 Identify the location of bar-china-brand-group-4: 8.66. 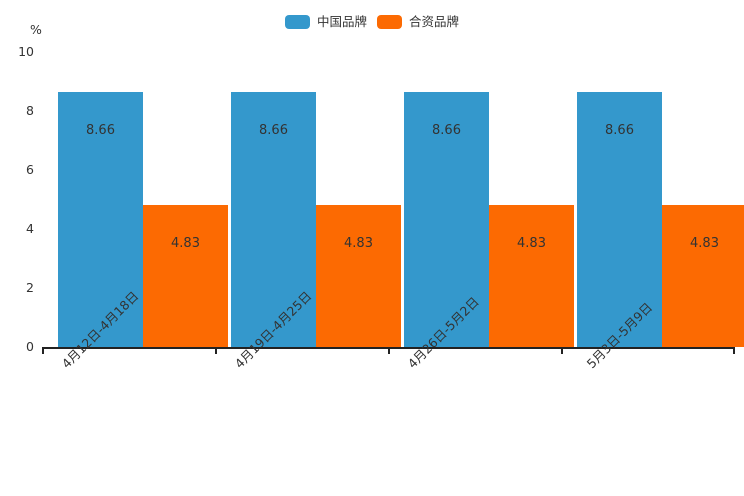
(619, 219).